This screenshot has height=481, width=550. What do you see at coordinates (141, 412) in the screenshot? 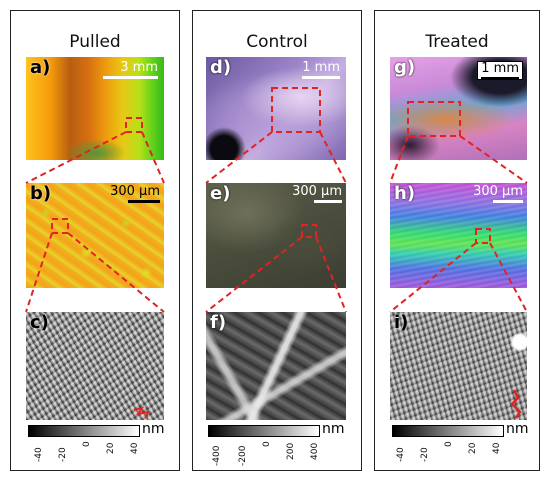
I see `sample-marker-c` at bounding box center [141, 412].